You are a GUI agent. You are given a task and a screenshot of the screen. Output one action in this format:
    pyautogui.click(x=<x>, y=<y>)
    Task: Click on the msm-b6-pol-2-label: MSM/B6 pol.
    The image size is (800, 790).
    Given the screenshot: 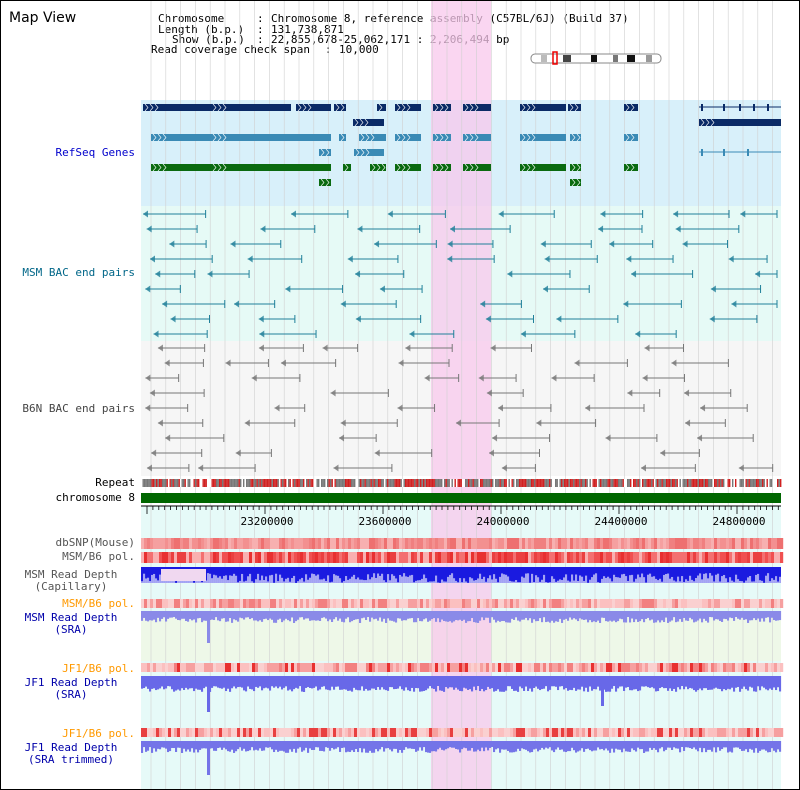 What is the action you would take?
    pyautogui.click(x=98, y=603)
    